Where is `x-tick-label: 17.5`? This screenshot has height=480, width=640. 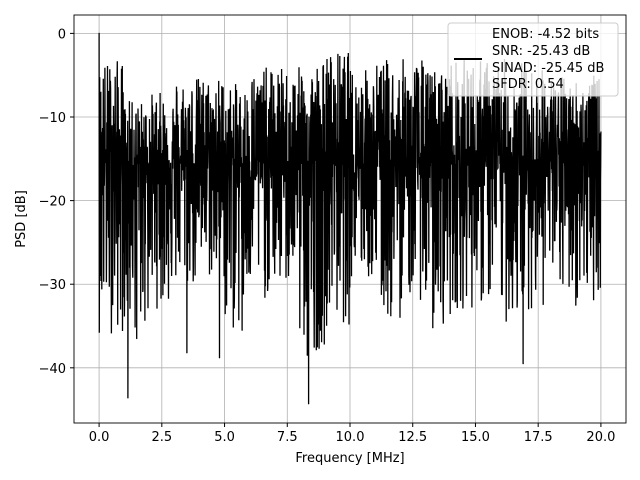
x-tick-label: 17.5 is located at coordinates (538, 437).